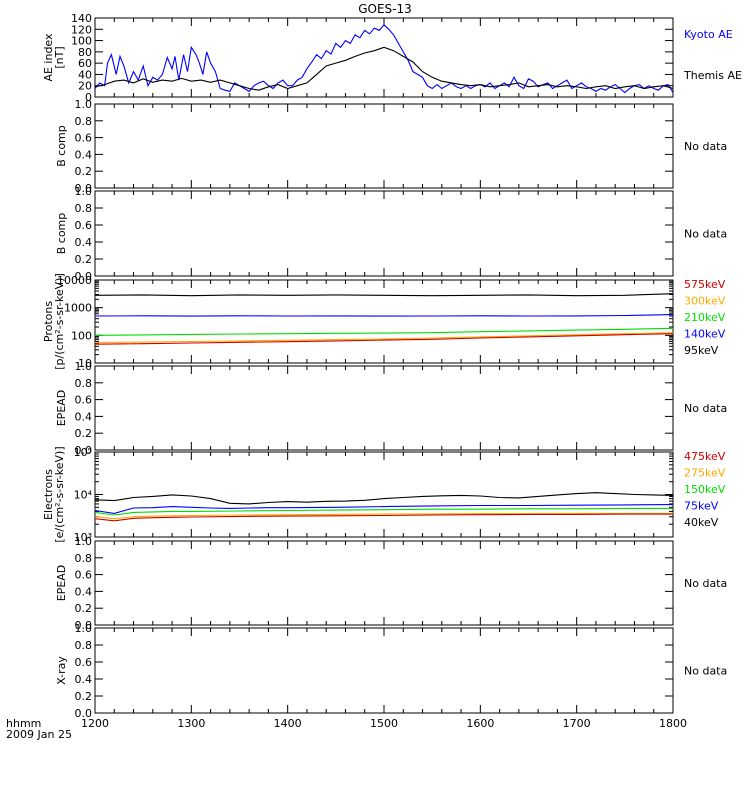 The image size is (750, 804). I want to click on x-tick-label: 1400, so click(288, 723).